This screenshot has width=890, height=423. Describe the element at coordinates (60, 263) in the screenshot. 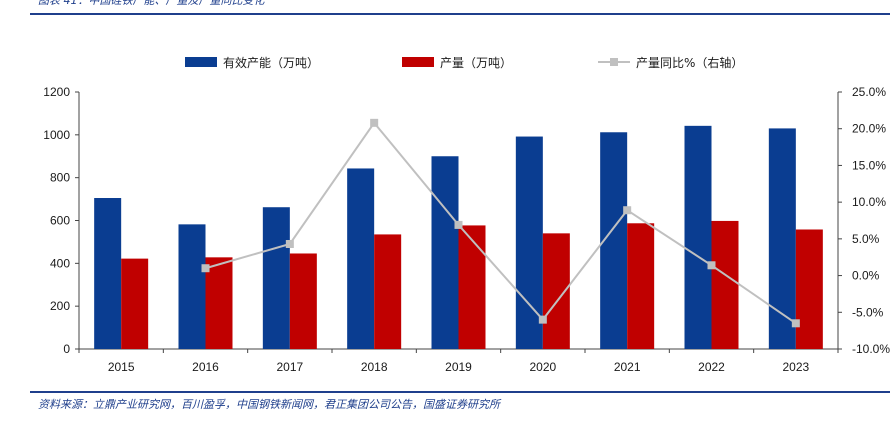

I see `left-tick-label: 400` at that location.